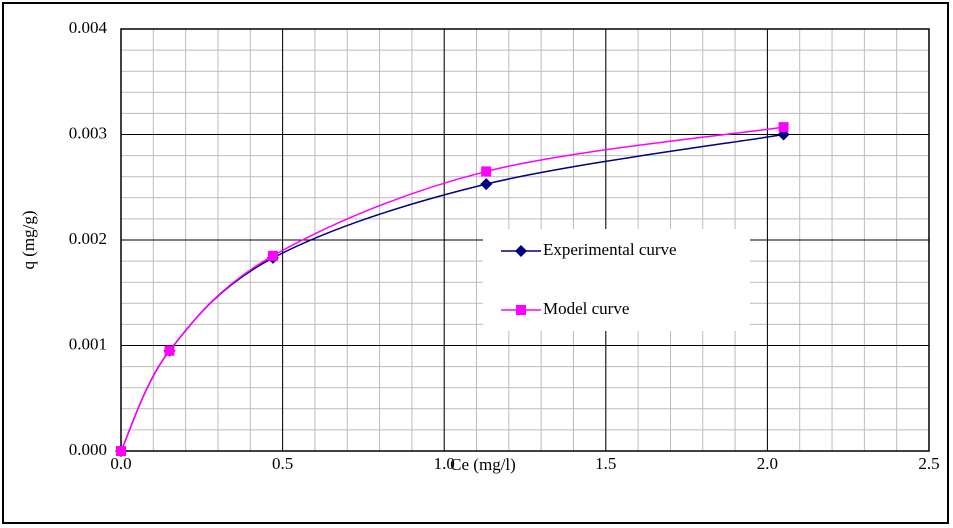 The image size is (953, 528). What do you see at coordinates (444, 463) in the screenshot?
I see `x-tick-label: 1.0` at bounding box center [444, 463].